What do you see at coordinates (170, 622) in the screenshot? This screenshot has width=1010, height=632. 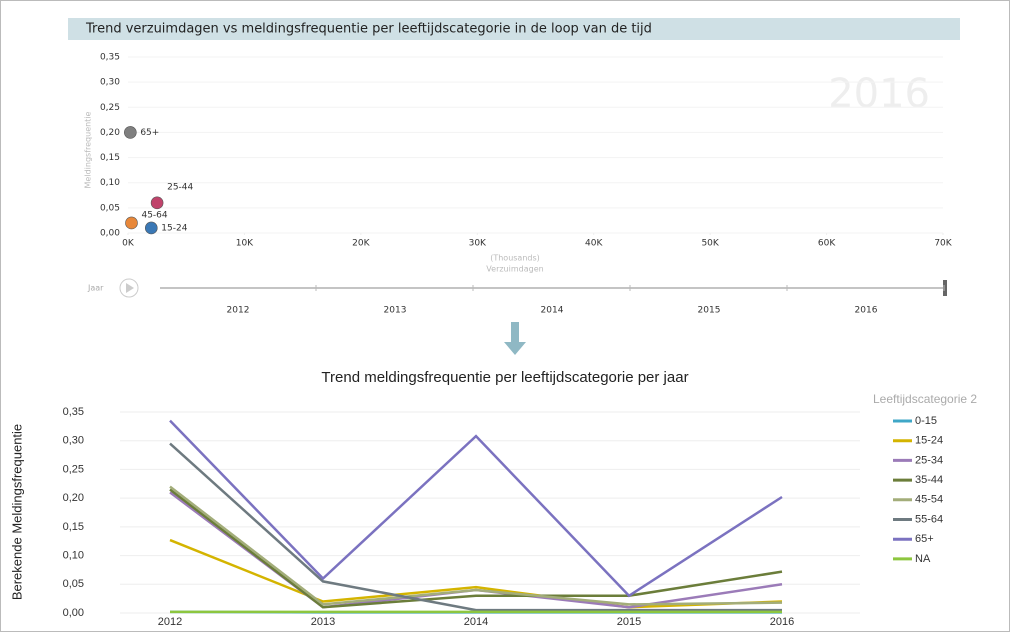 I see `x-tick-label: 2012` at bounding box center [170, 622].